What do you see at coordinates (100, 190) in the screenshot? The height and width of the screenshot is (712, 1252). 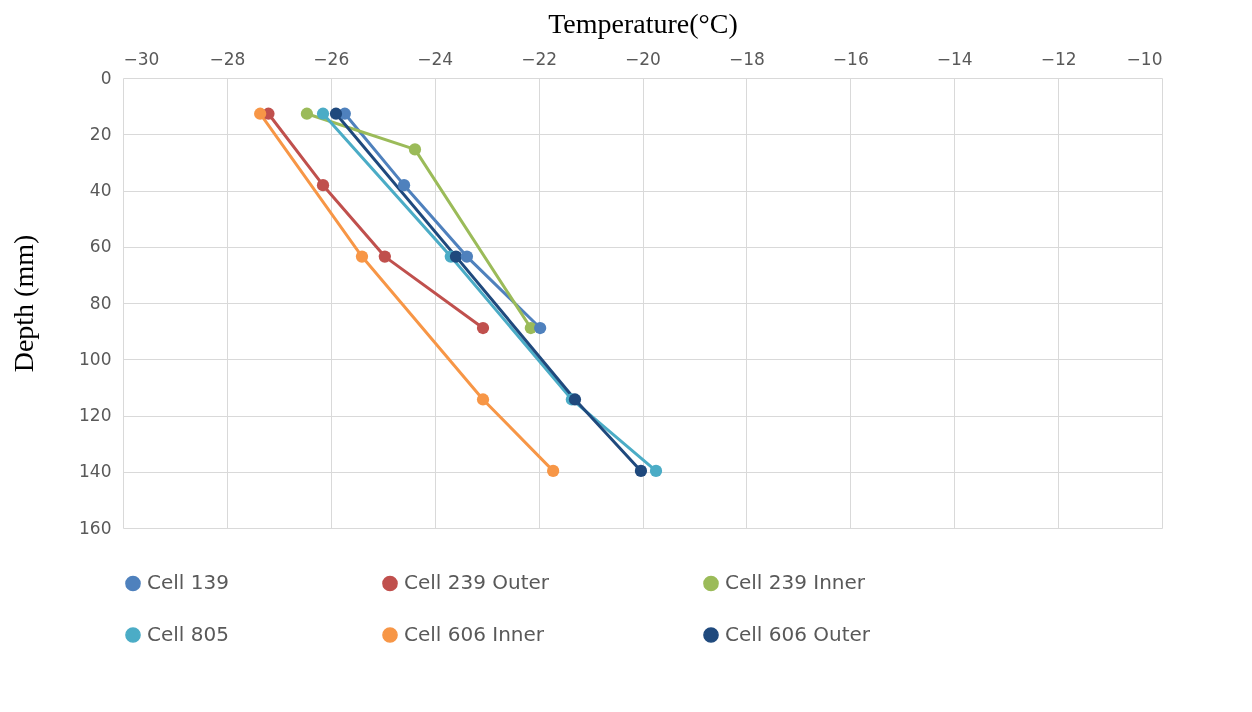 I see `y-tick-label: 40` at bounding box center [100, 190].